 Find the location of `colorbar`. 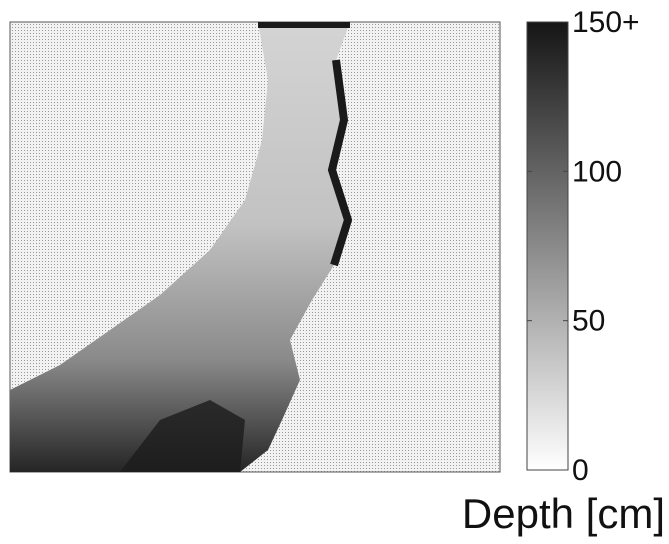

colorbar is located at coordinates (547, 246).